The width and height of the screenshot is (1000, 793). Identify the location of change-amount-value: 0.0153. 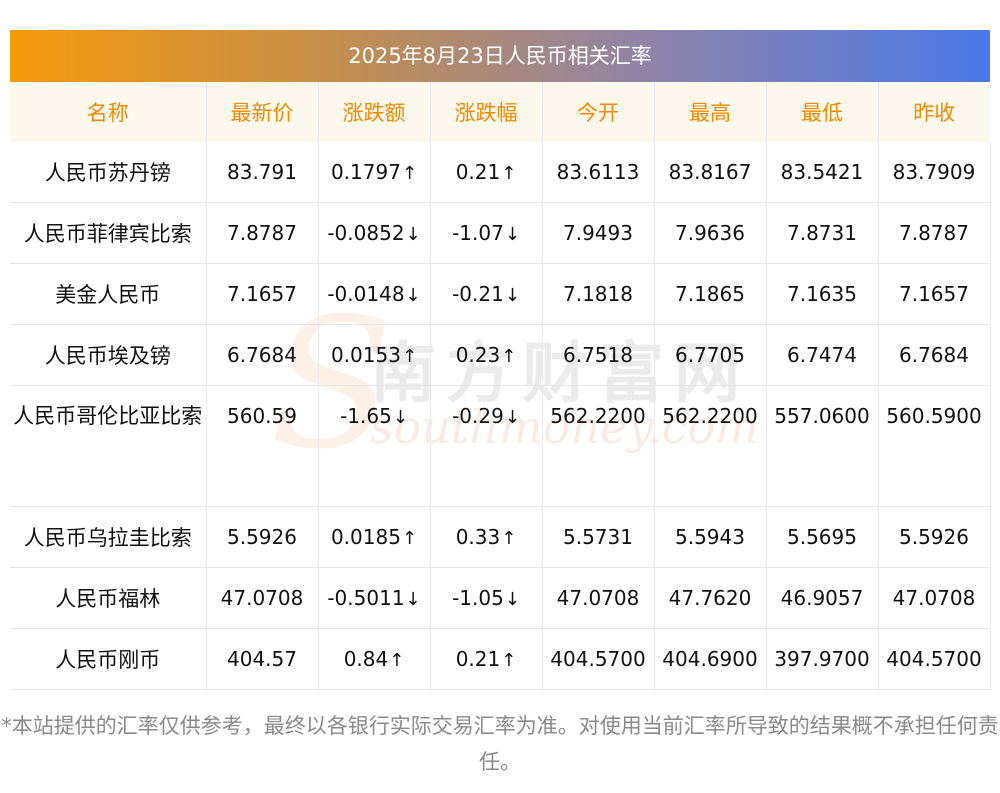
(365, 355).